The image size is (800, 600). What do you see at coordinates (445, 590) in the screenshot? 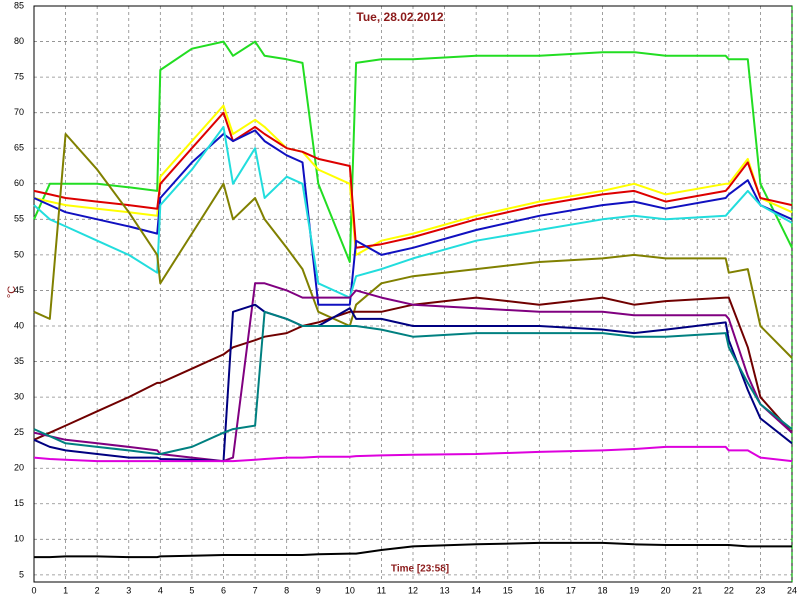
I see `x-tick-label: 13` at bounding box center [445, 590].